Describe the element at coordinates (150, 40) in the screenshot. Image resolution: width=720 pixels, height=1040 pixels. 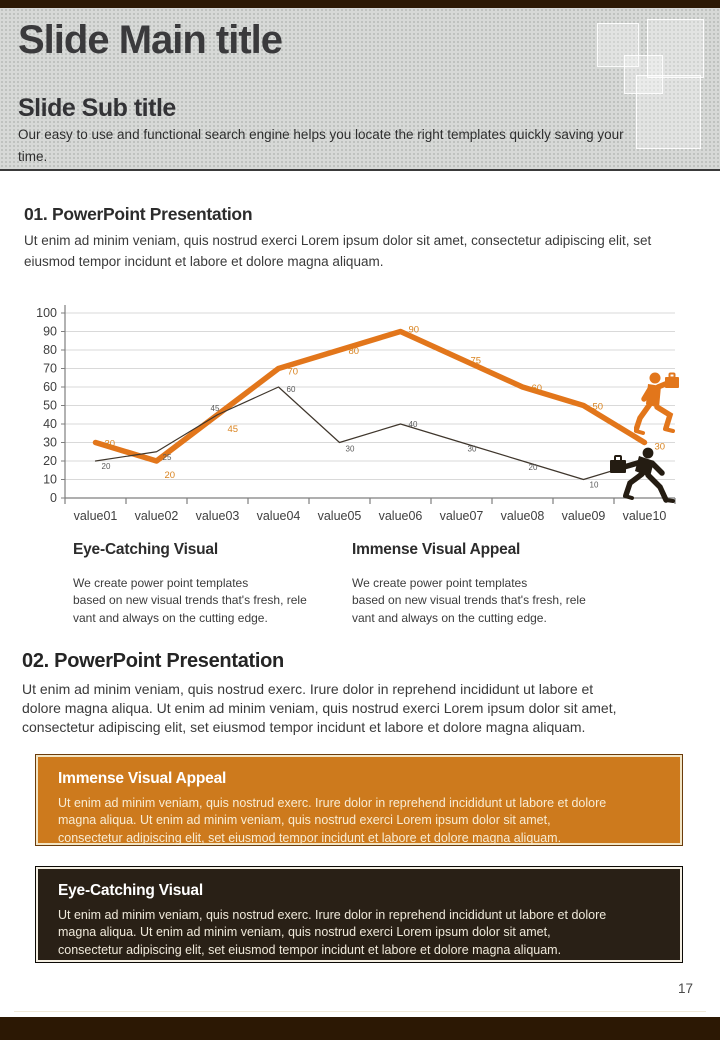
I see `slide-main-title: Slide Main title` at that location.